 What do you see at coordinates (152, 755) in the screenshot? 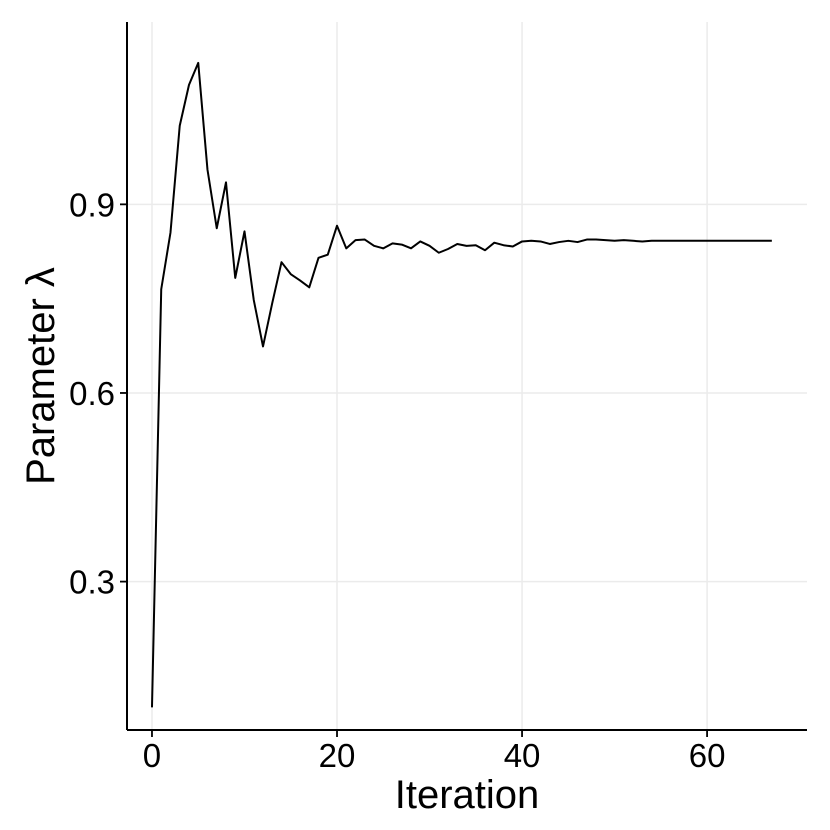
I see `x-tick-label: 0` at bounding box center [152, 755].